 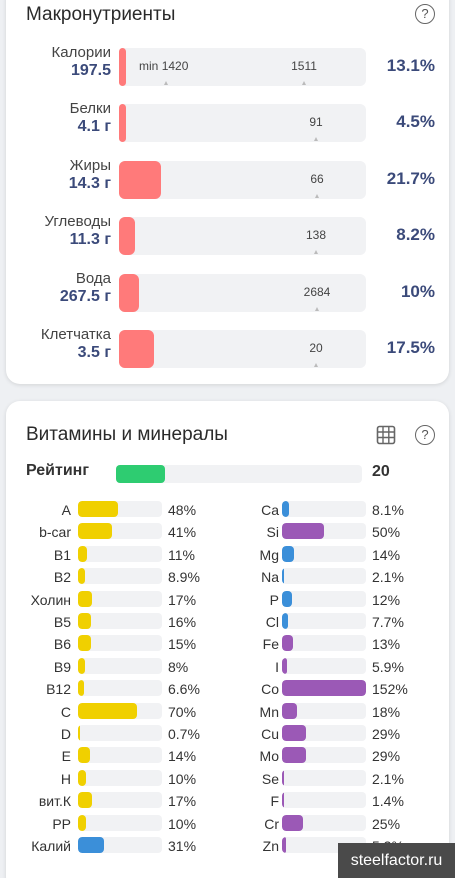 I want to click on macro-target: 91, so click(x=316, y=122).